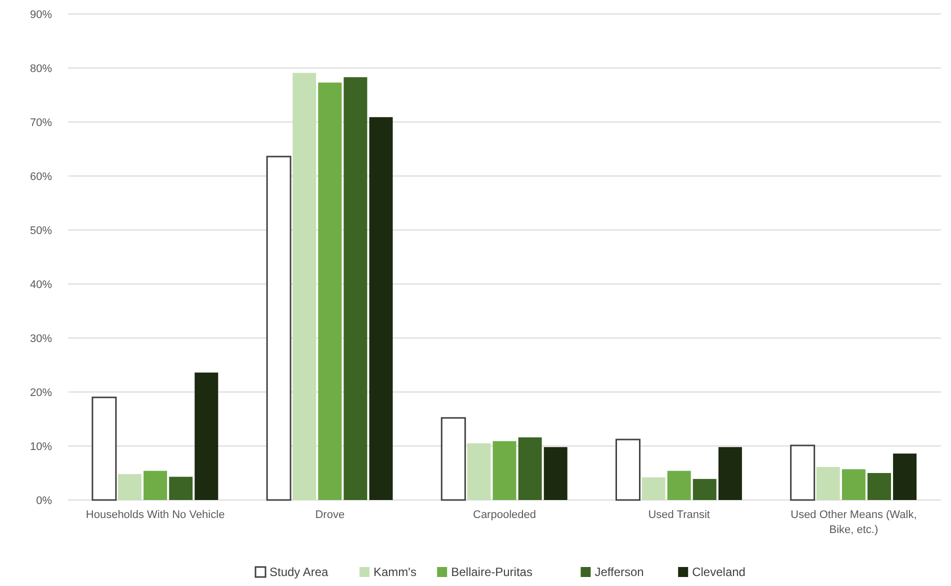  What do you see at coordinates (395, 572) in the screenshot?
I see `legend-label: Kamm's` at bounding box center [395, 572].